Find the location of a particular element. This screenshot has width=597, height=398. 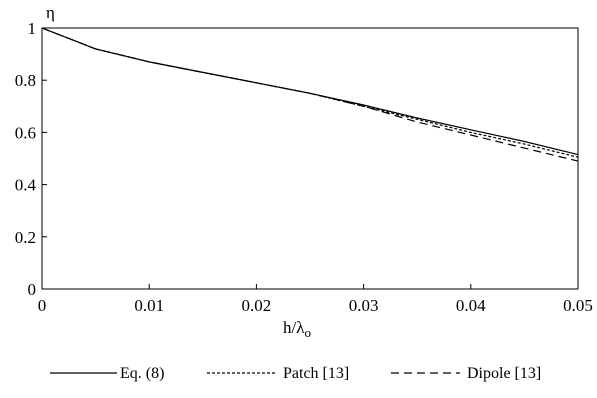

legend: Eq. (8) Patch [13] Dipole [13] is located at coordinates (295, 373).